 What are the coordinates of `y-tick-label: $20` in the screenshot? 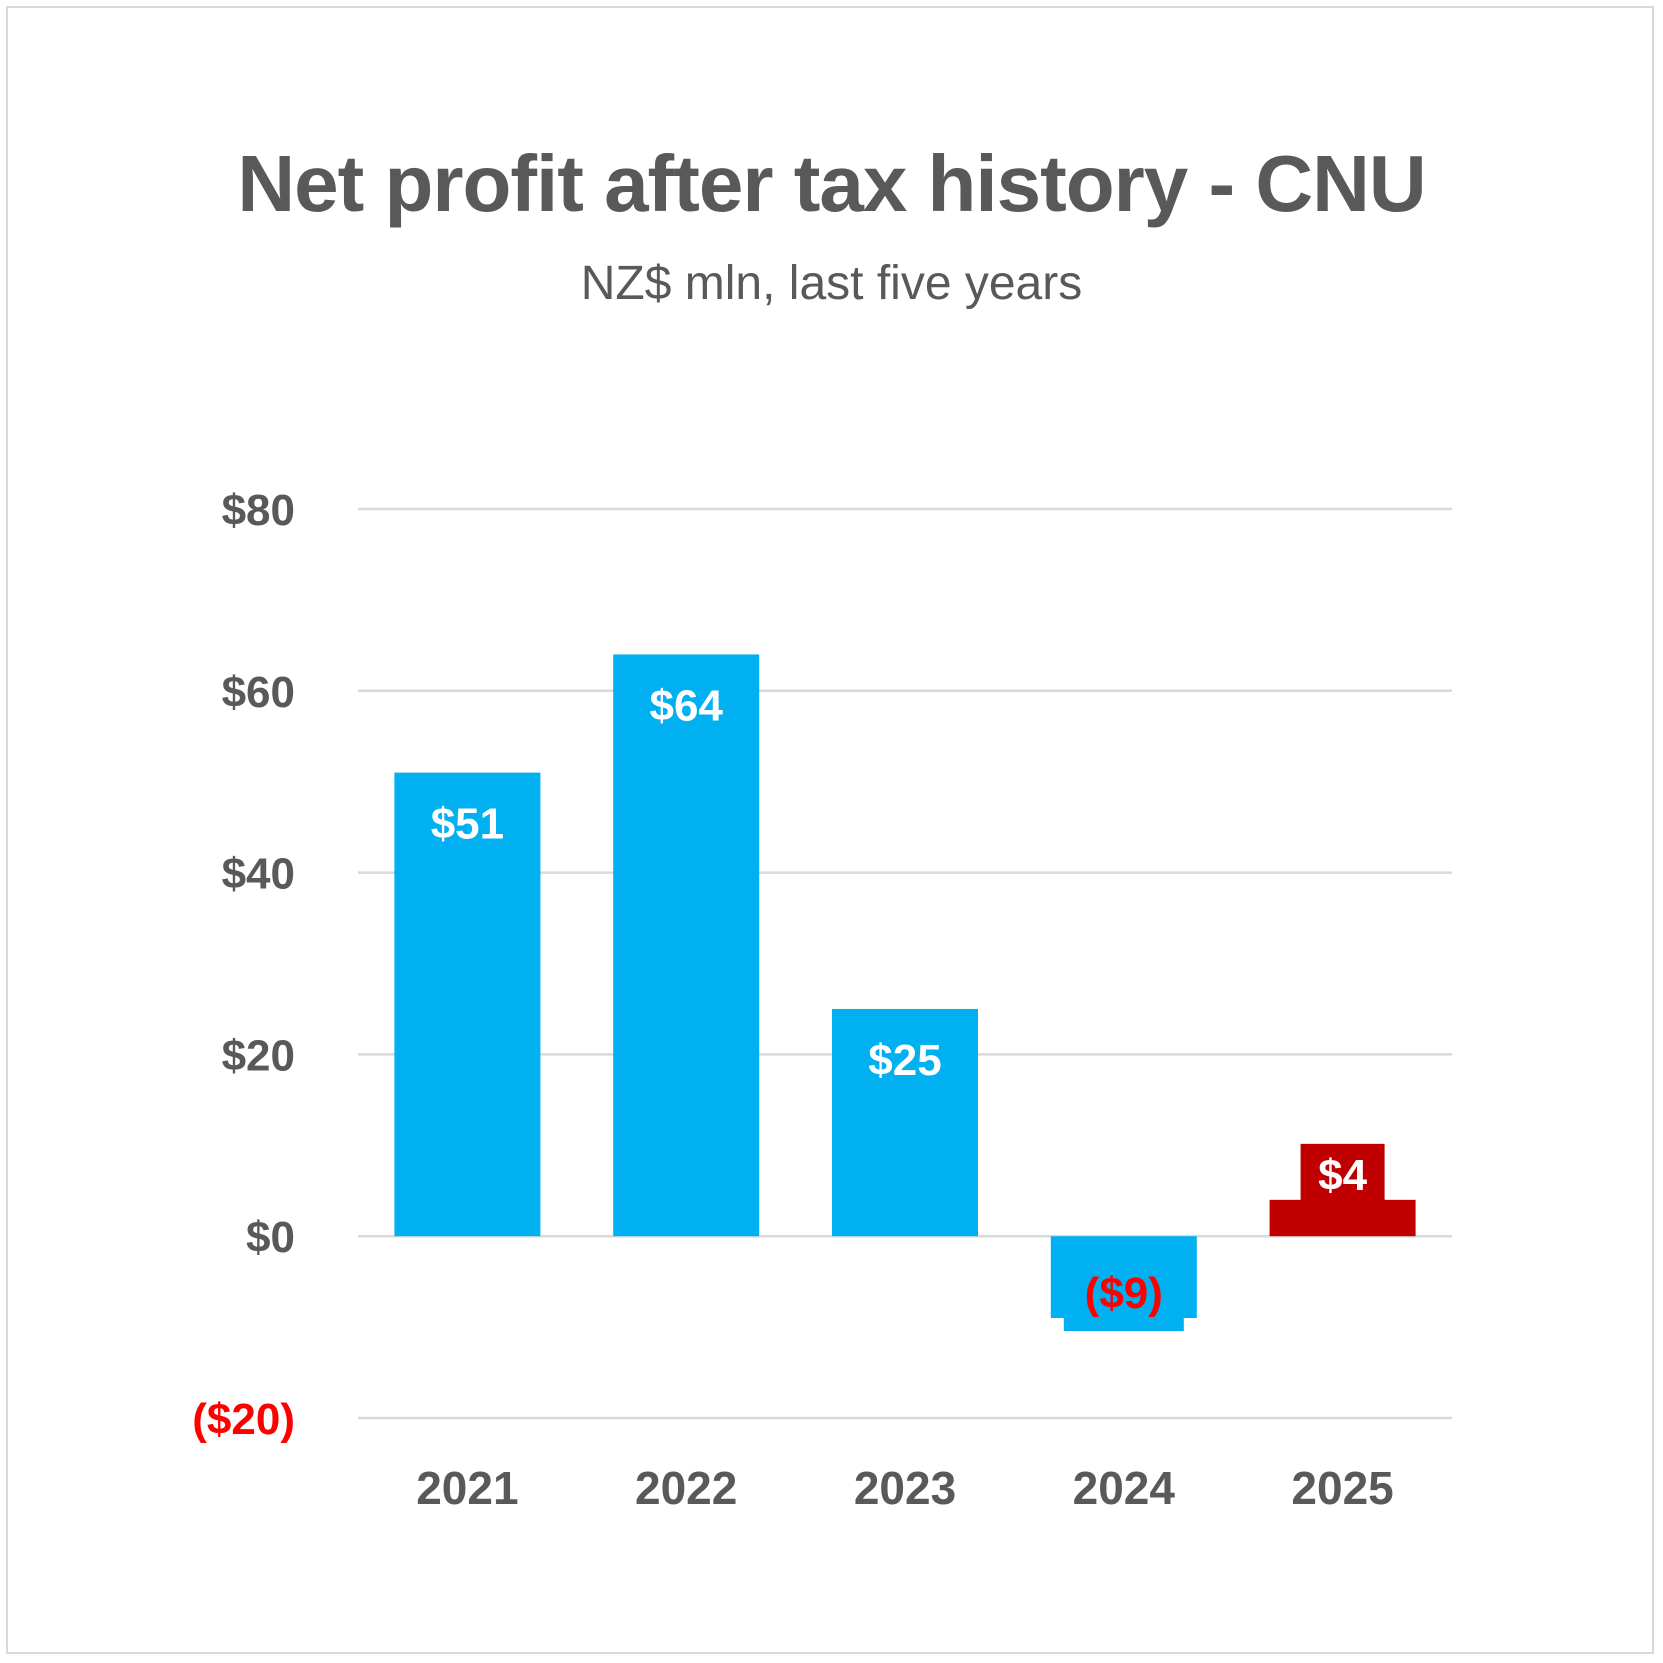 It's located at (258, 1055).